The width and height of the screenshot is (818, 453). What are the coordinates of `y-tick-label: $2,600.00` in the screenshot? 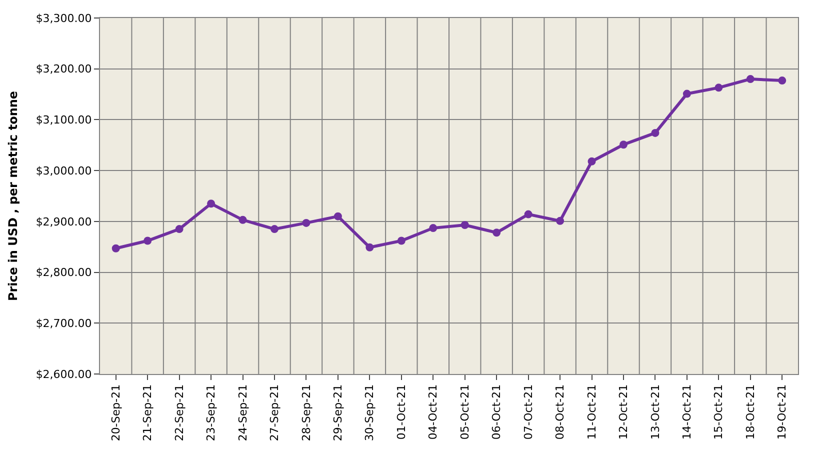 It's located at (64, 374).